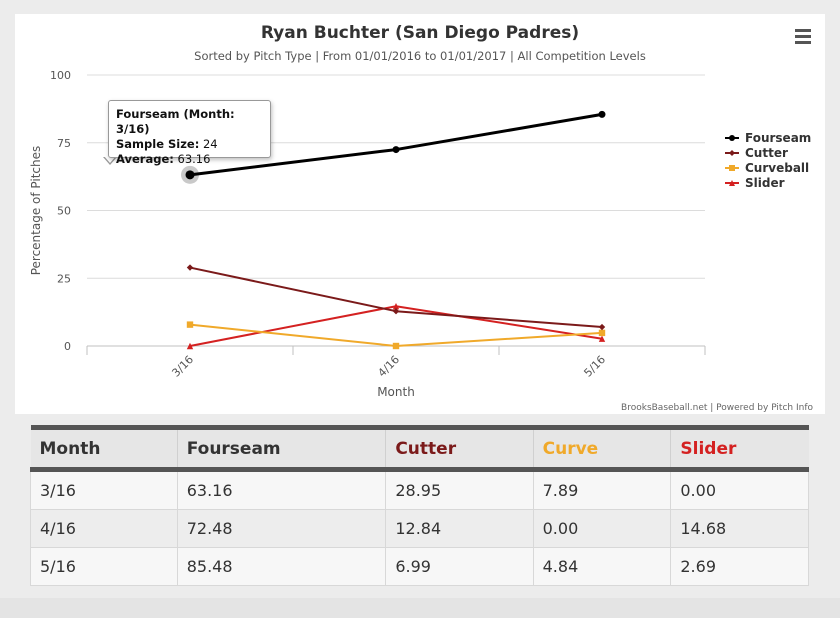 The height and width of the screenshot is (618, 840). Describe the element at coordinates (388, 366) in the screenshot. I see `x-tick-label: 4/16` at that location.